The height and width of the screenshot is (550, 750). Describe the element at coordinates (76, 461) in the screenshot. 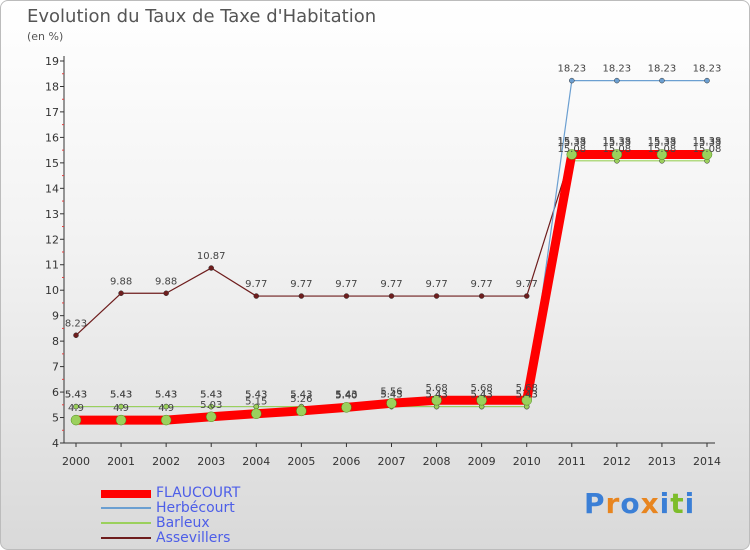

I see `x-tick-label: 2000` at that location.